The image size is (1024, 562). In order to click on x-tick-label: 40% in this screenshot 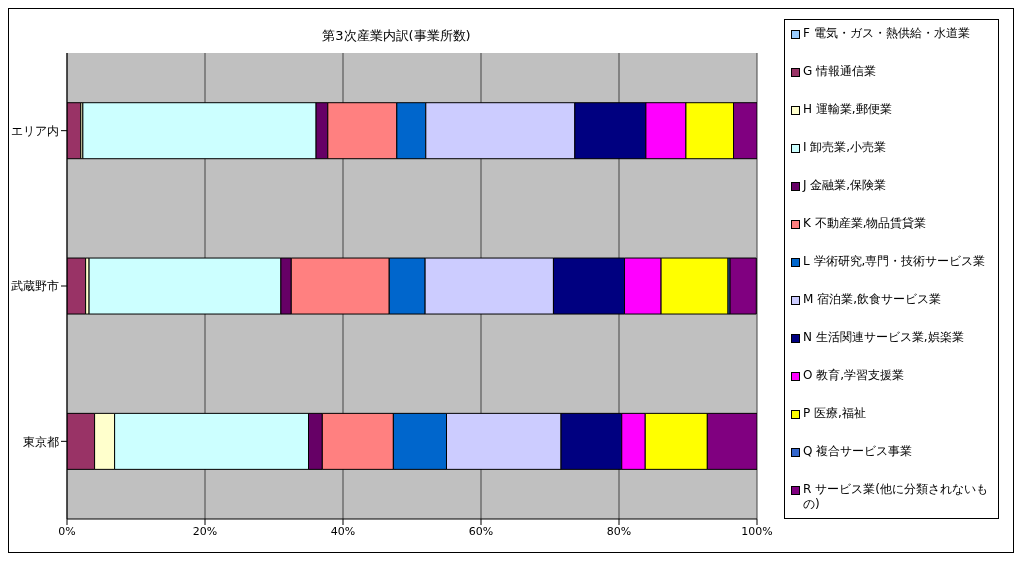, I will do `click(343, 531)`.